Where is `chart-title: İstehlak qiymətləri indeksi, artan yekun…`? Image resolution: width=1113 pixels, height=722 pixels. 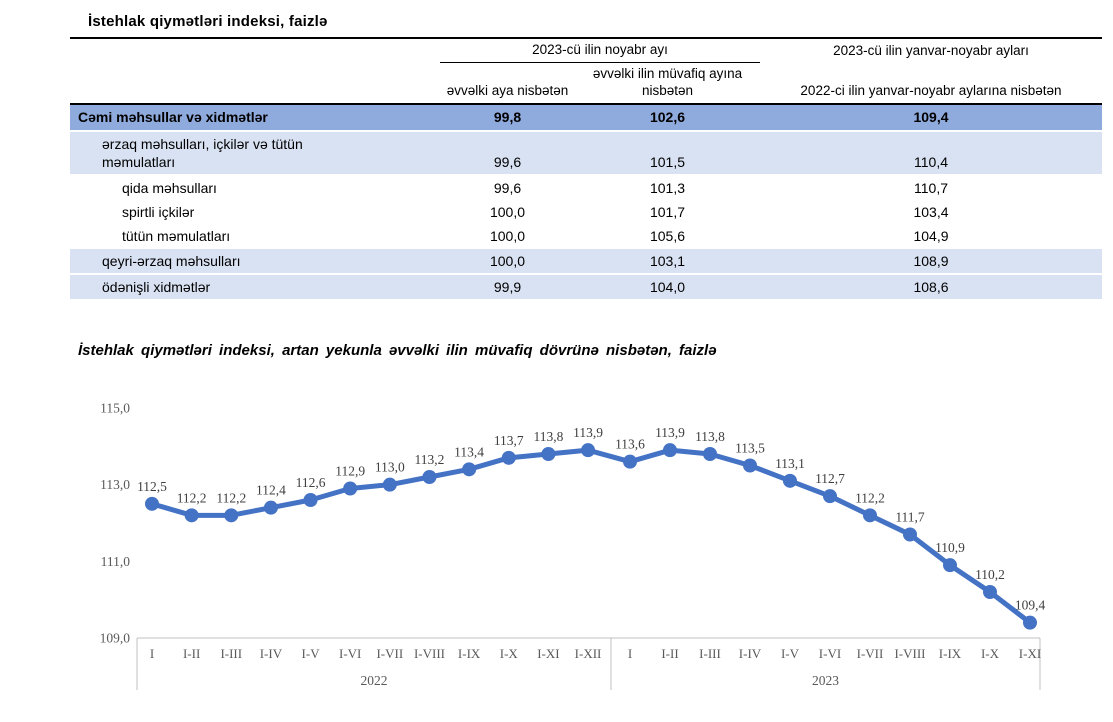 chart-title: İstehlak qiymətləri indeksi, artan yekun… is located at coordinates (397, 350).